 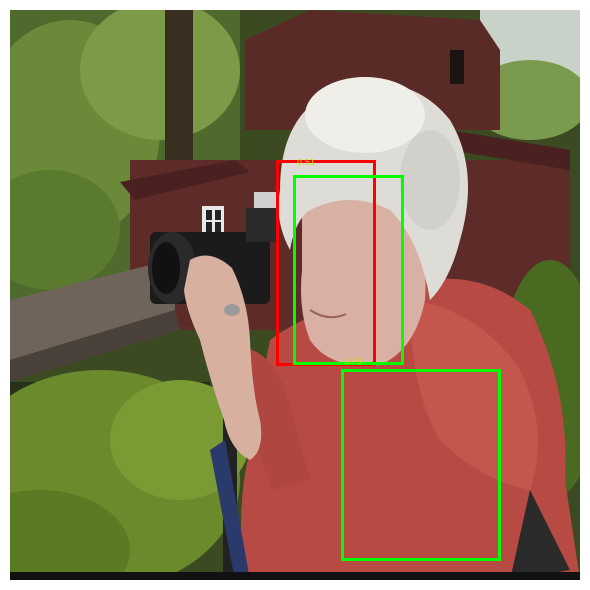 What do you see at coordinates (348, 270) in the screenshot?
I see `detection-box-green-face` at bounding box center [348, 270].